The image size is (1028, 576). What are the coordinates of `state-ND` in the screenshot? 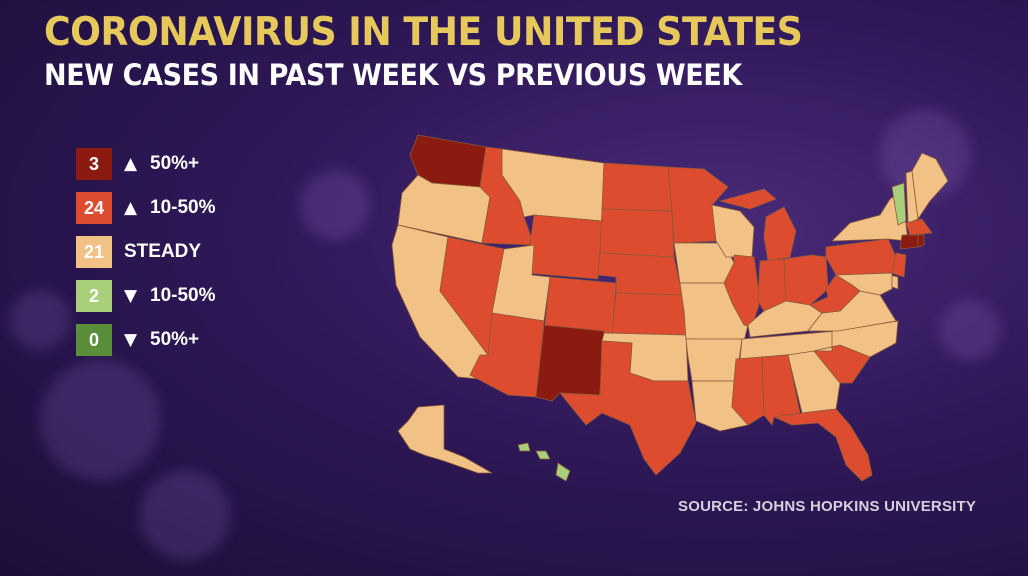 It's located at (637, 187).